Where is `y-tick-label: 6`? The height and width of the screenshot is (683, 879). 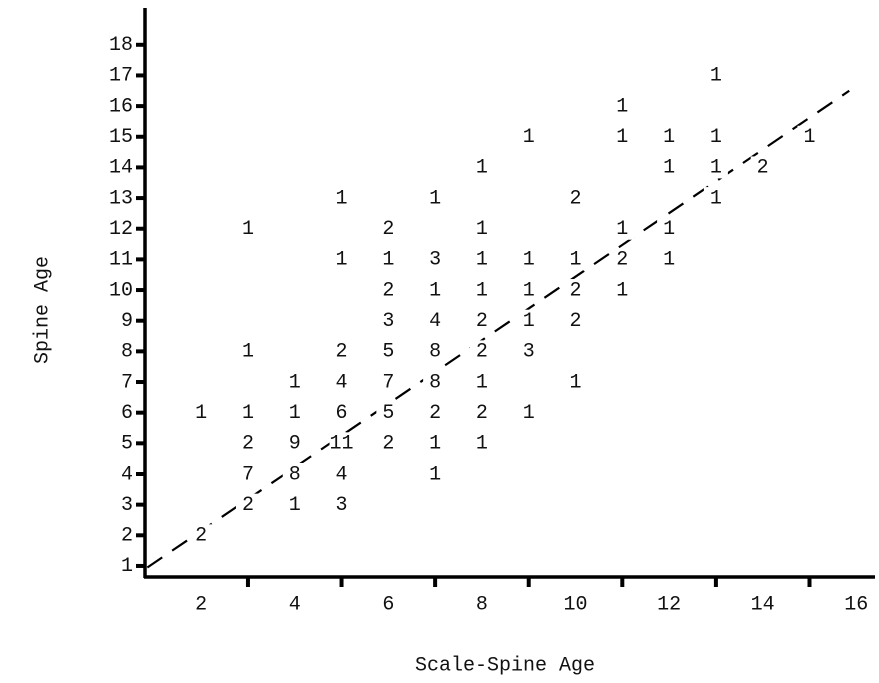
y-tick-label: 6 is located at coordinates (127, 413).